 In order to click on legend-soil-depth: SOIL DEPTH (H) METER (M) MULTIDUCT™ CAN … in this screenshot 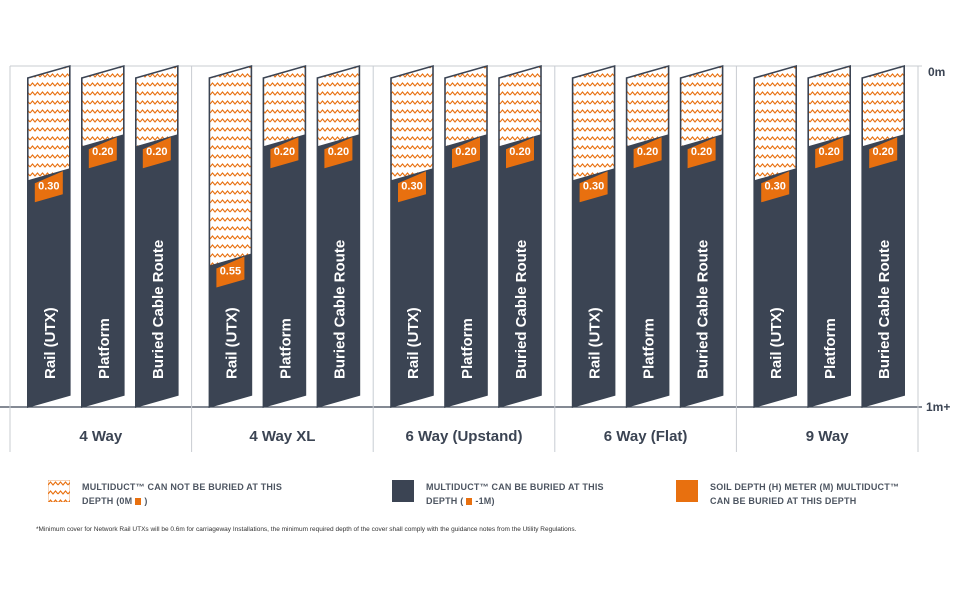, I will do `click(787, 494)`.